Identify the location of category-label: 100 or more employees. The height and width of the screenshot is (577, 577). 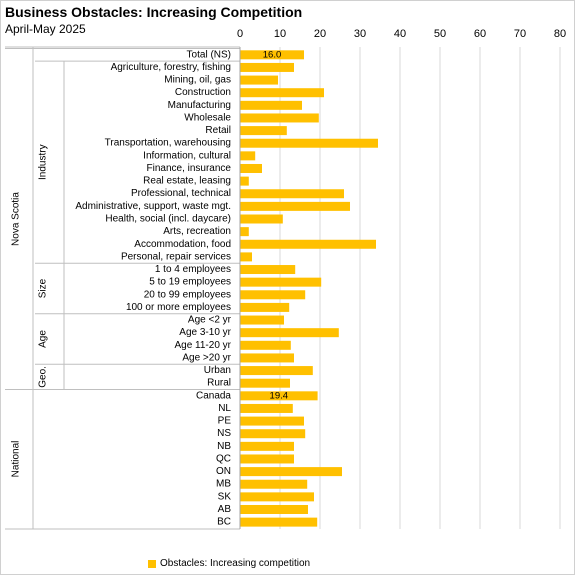
(178, 307).